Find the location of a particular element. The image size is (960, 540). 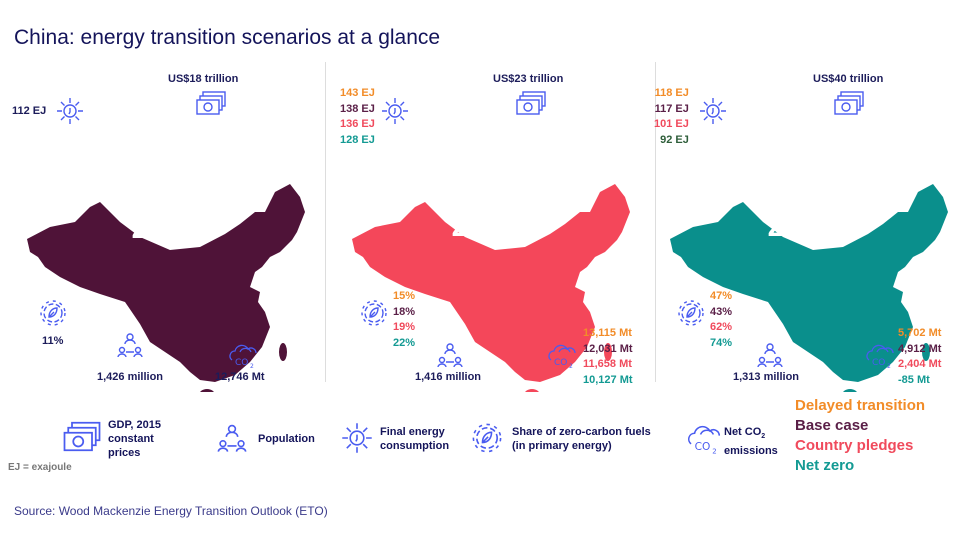

energy-delayed: 143 EJ is located at coordinates (357, 93).